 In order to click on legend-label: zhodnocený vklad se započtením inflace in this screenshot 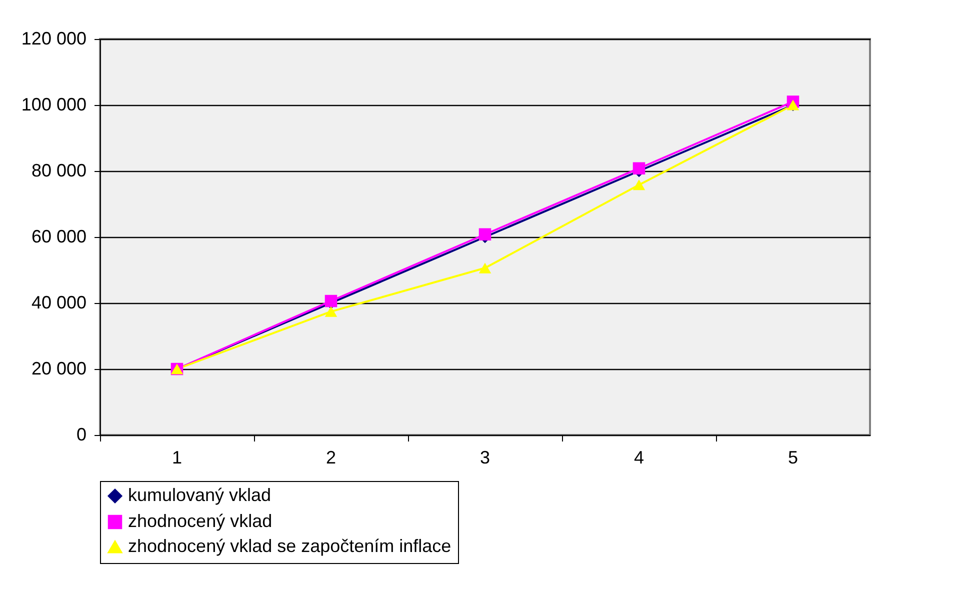, I will do `click(290, 546)`.